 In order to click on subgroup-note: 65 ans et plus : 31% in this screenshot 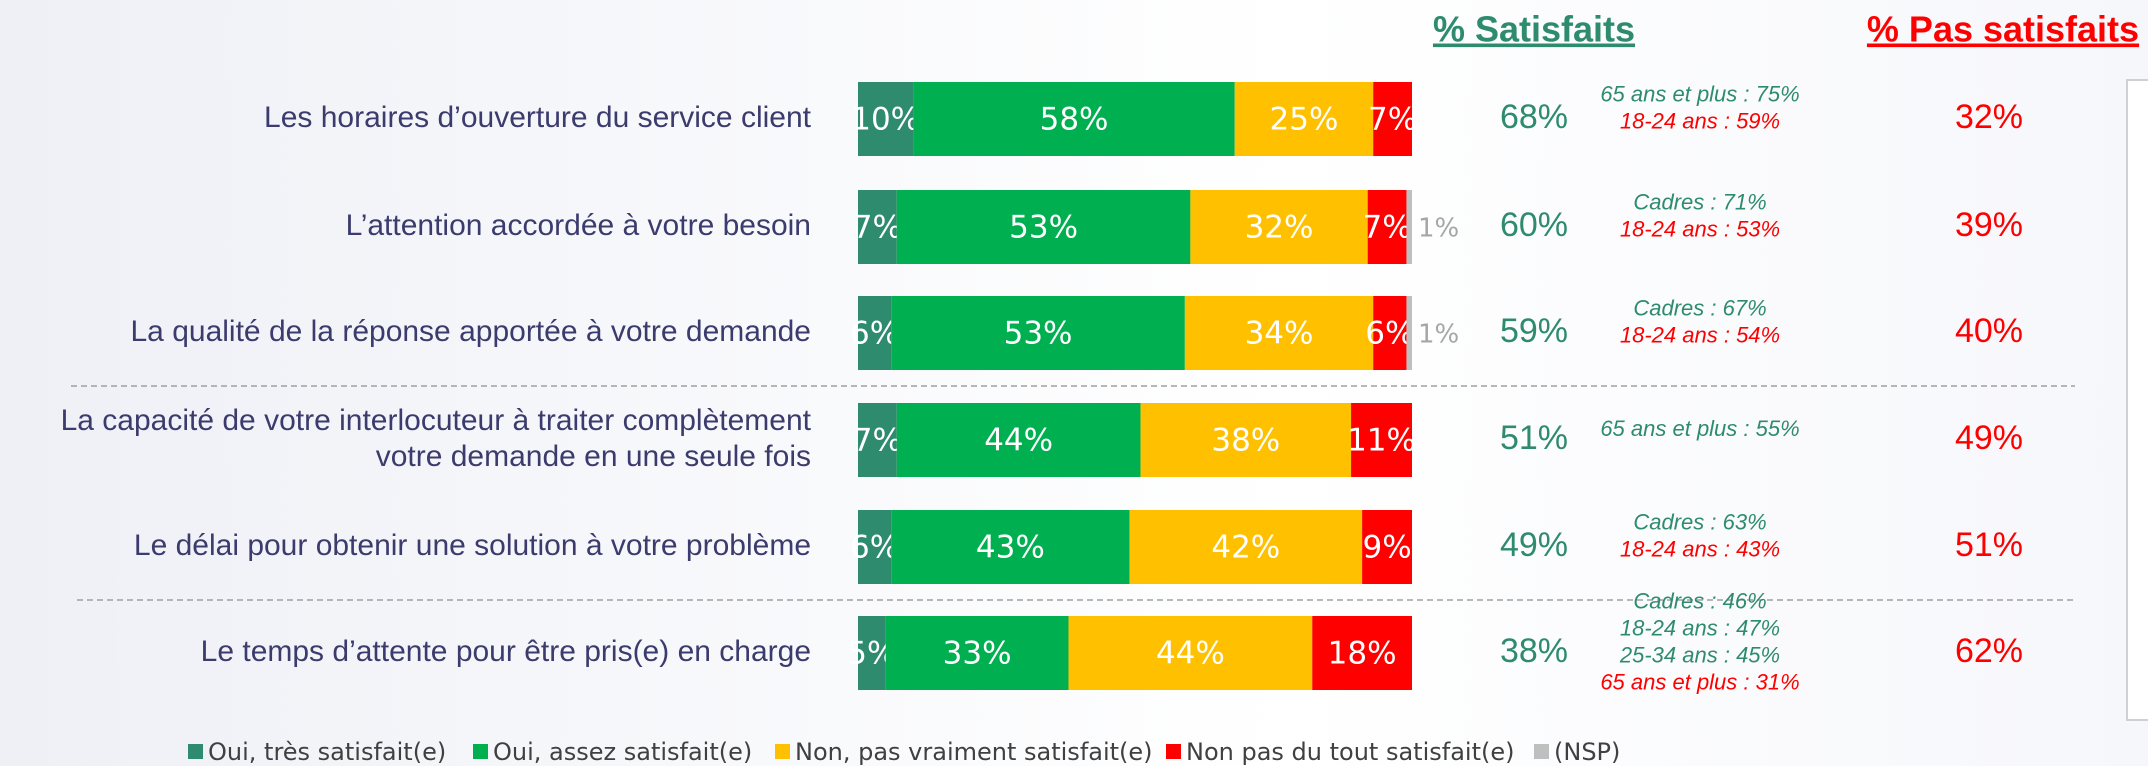, I will do `click(1699, 681)`.